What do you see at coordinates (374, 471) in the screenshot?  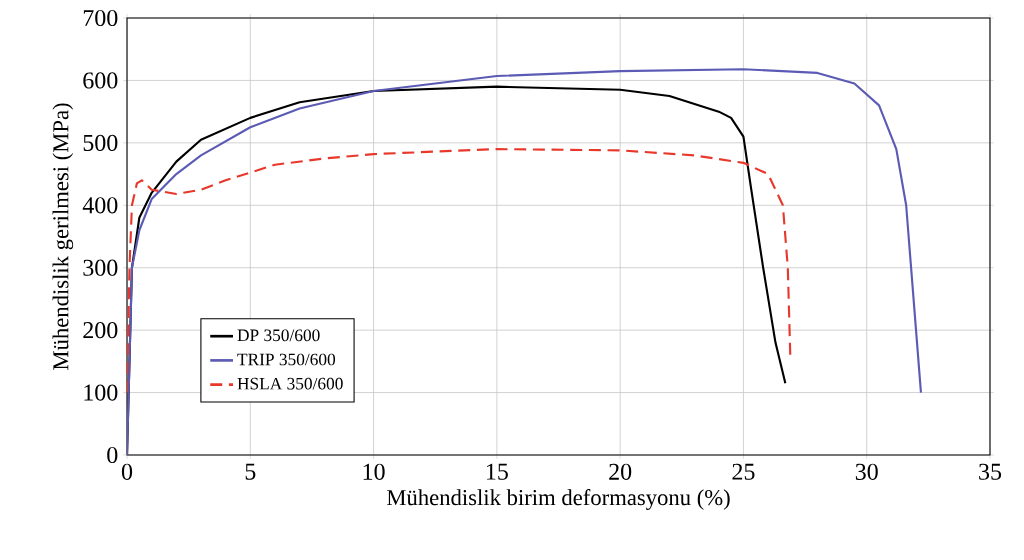 I see `x-tick-label: 10` at bounding box center [374, 471].